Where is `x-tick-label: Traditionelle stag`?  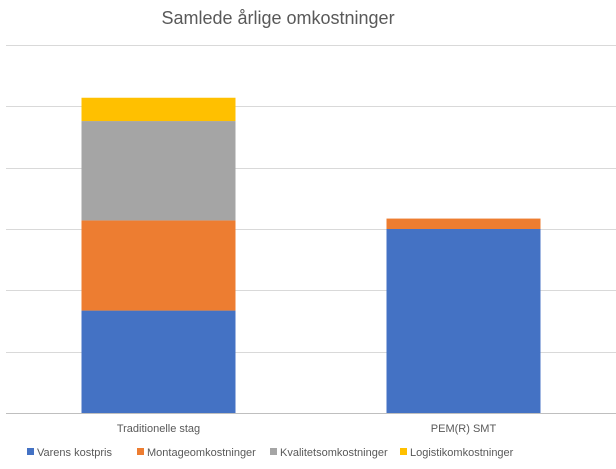
x-tick-label: Traditionelle stag is located at coordinates (158, 429).